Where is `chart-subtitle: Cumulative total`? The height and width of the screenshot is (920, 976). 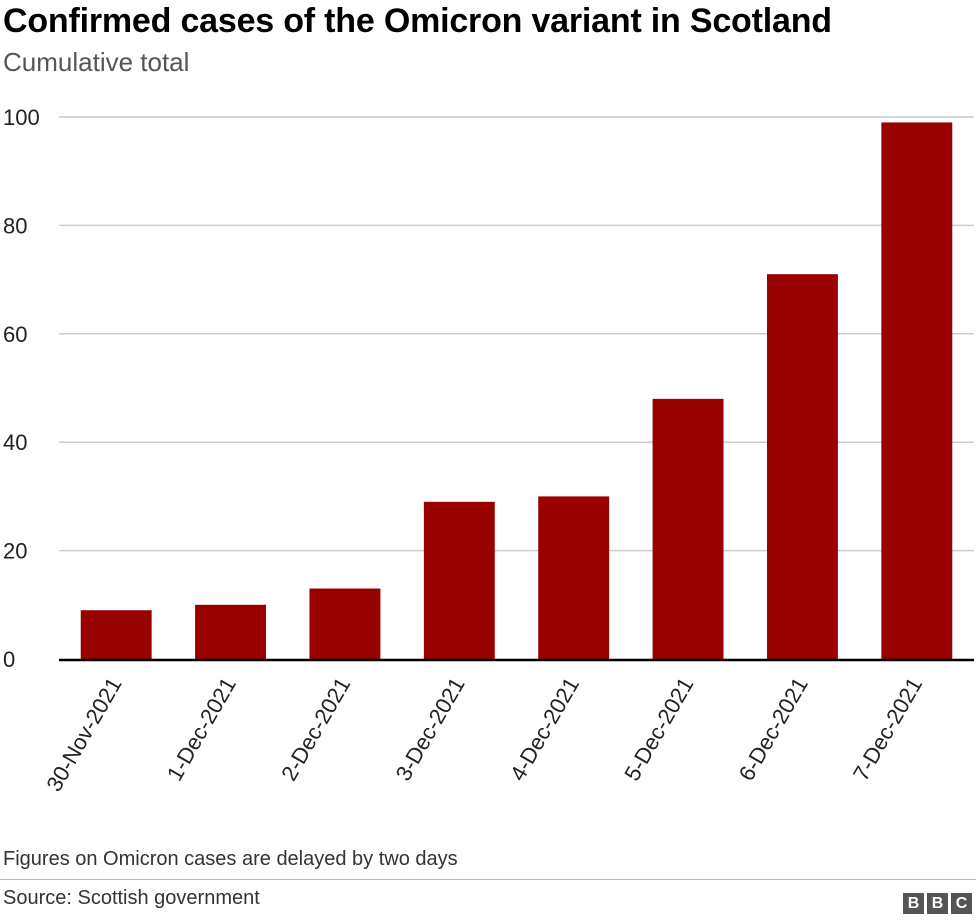
chart-subtitle: Cumulative total is located at coordinates (96, 62).